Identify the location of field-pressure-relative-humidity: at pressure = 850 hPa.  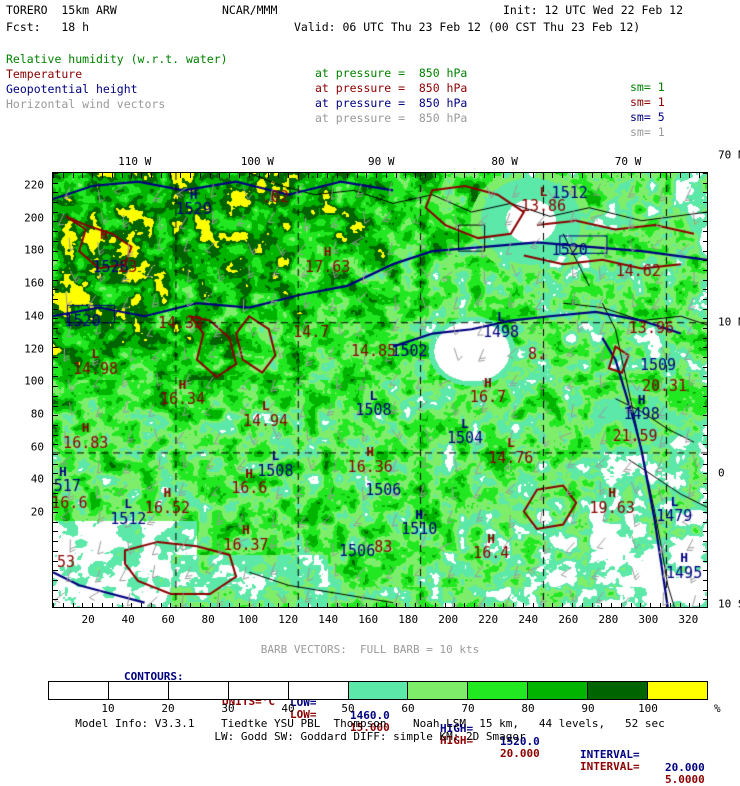
(391, 73).